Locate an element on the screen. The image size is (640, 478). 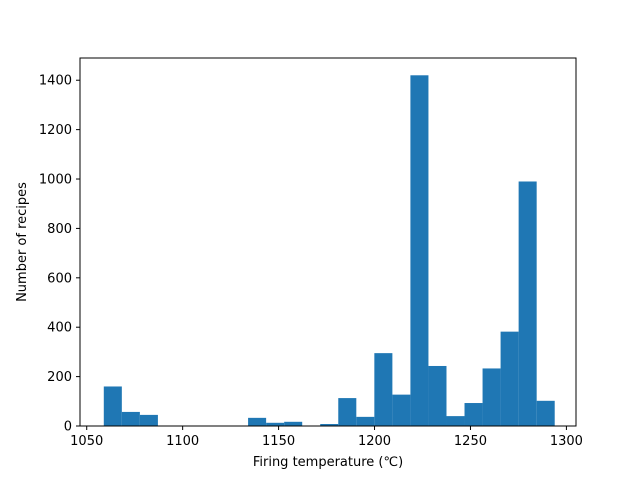
x-tick-label: 1150 is located at coordinates (278, 441).